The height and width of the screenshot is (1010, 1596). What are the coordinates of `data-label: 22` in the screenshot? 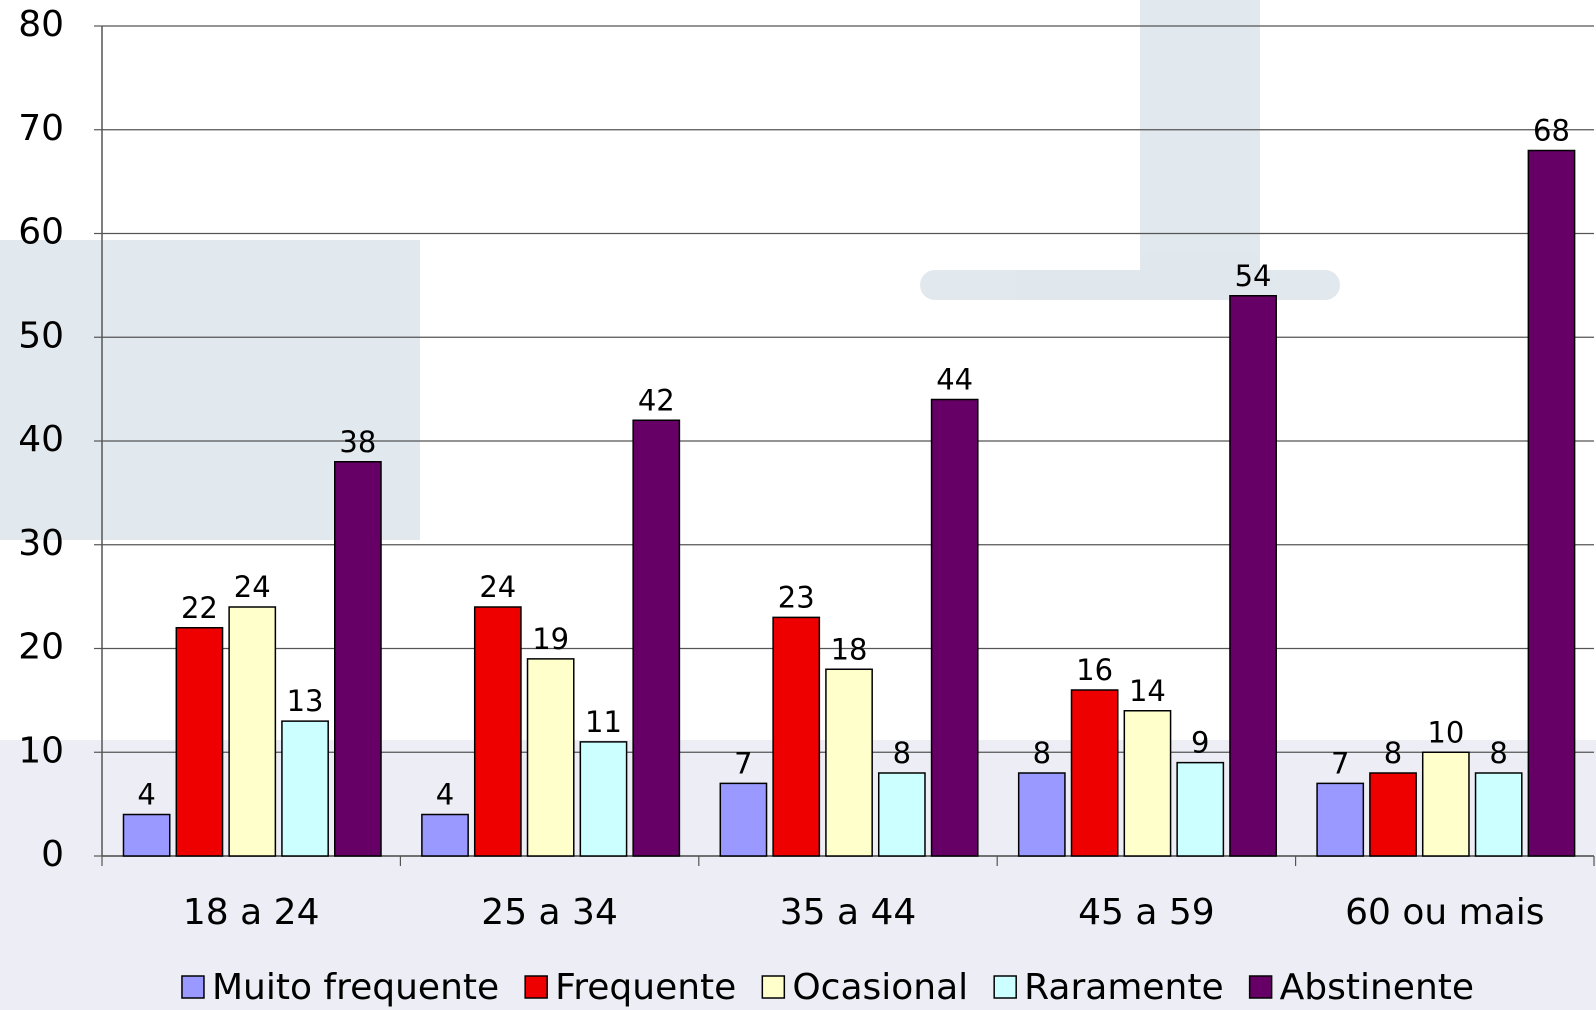 It's located at (199, 608).